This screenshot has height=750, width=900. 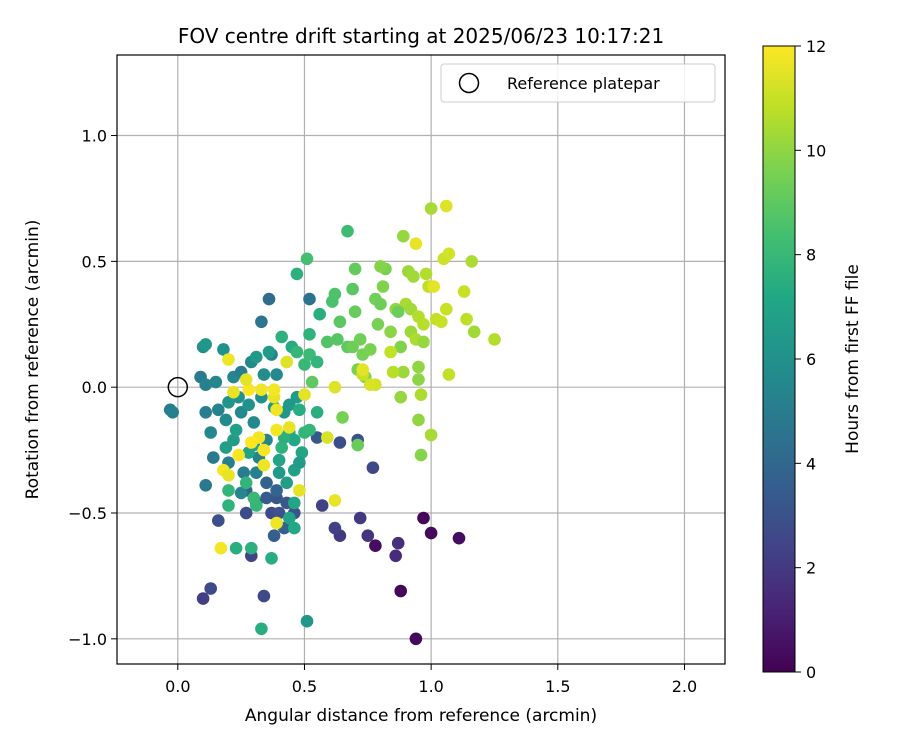 What do you see at coordinates (177, 686) in the screenshot?
I see `x-tick-label: 0.0` at bounding box center [177, 686].